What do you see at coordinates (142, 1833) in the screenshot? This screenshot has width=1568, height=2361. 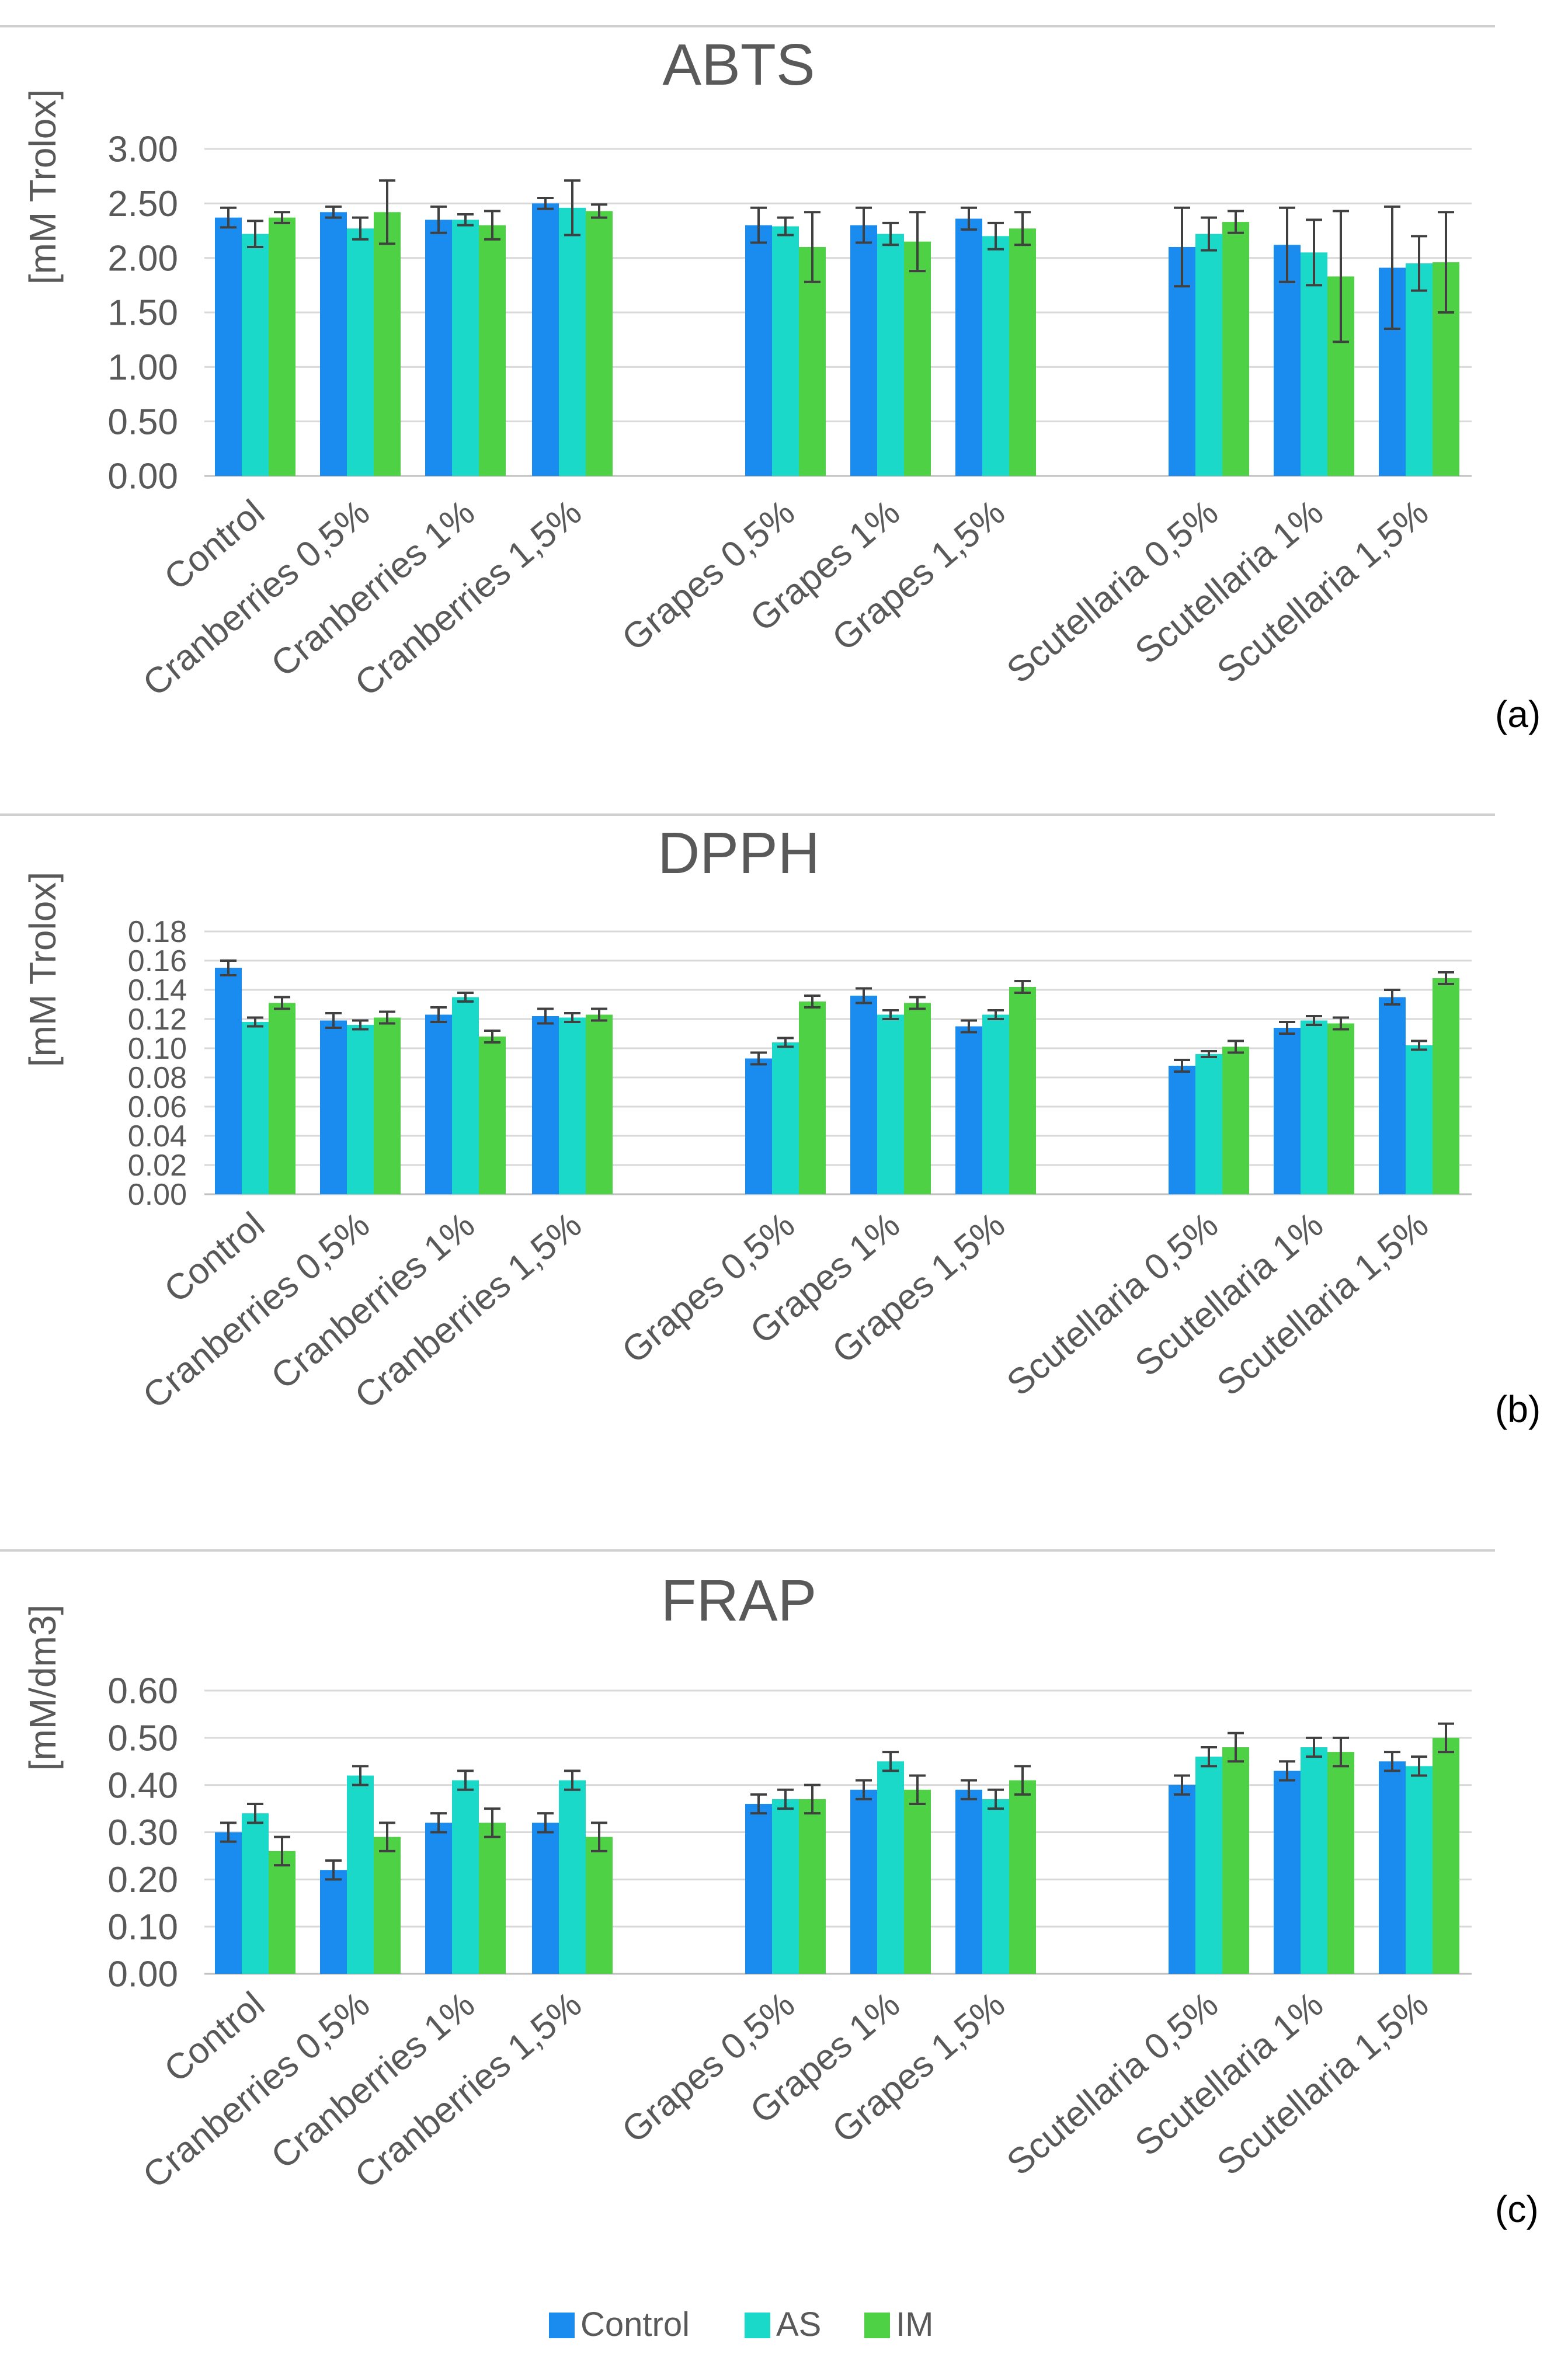 I see `y-tick-label: 0.30` at bounding box center [142, 1833].